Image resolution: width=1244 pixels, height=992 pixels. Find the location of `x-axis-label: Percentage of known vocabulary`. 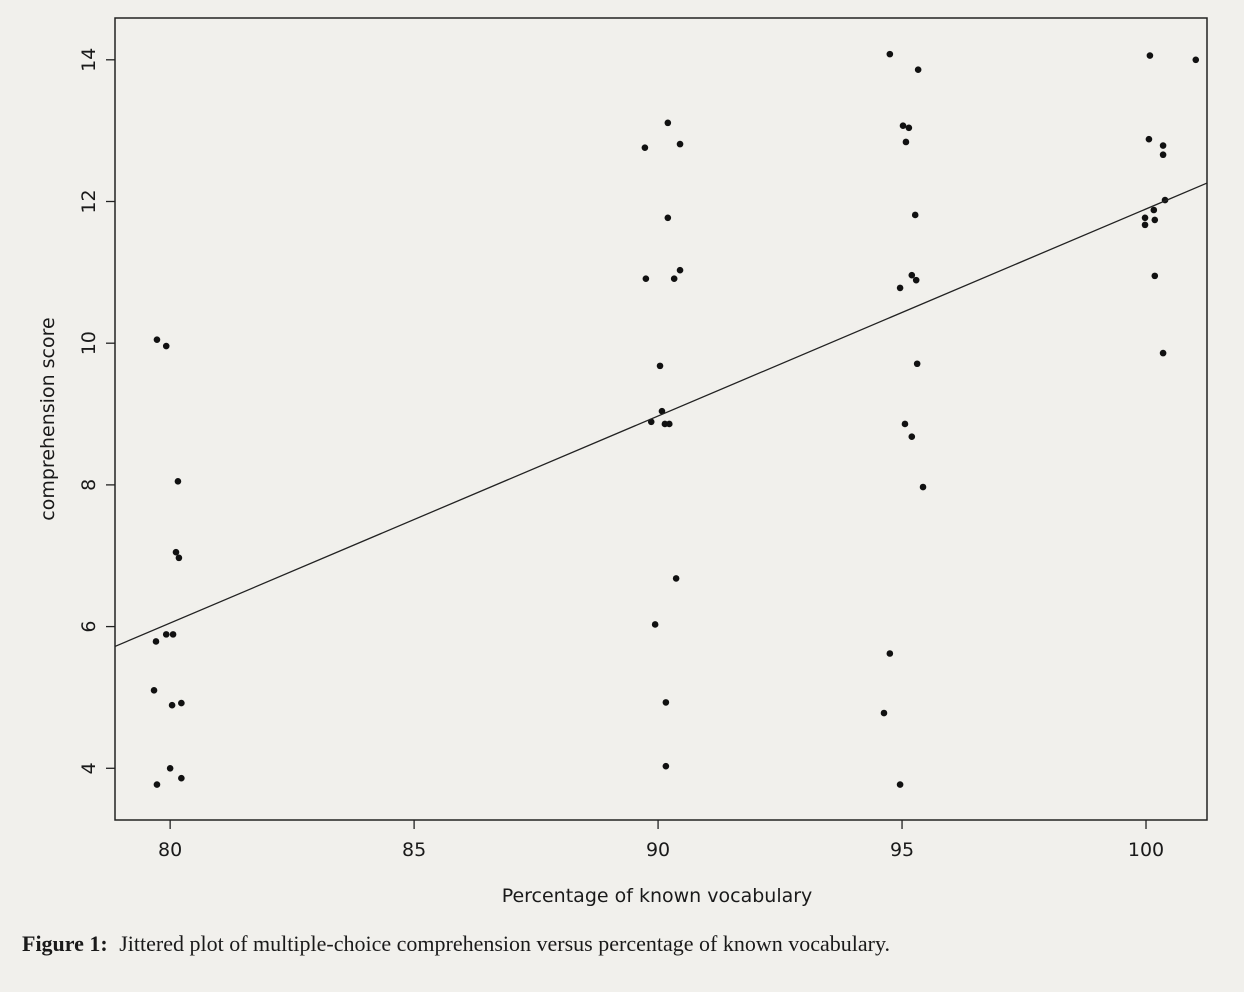

x-axis-label: Percentage of known vocabulary is located at coordinates (657, 896).